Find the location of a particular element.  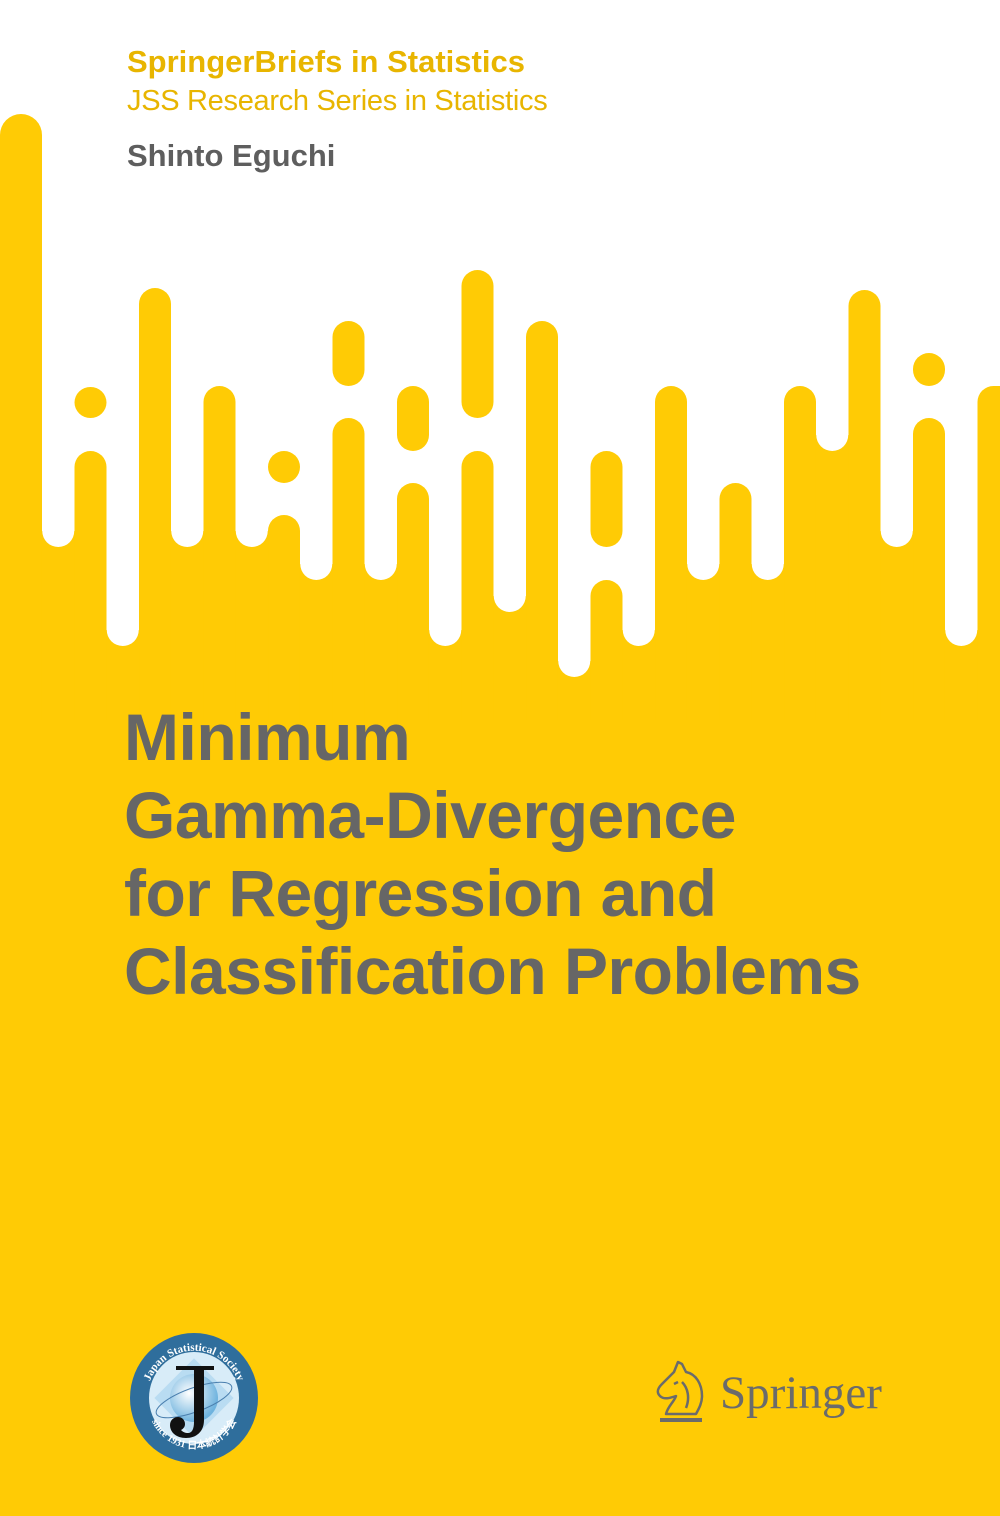

springer-logo: Springer is located at coordinates (767, 1393).